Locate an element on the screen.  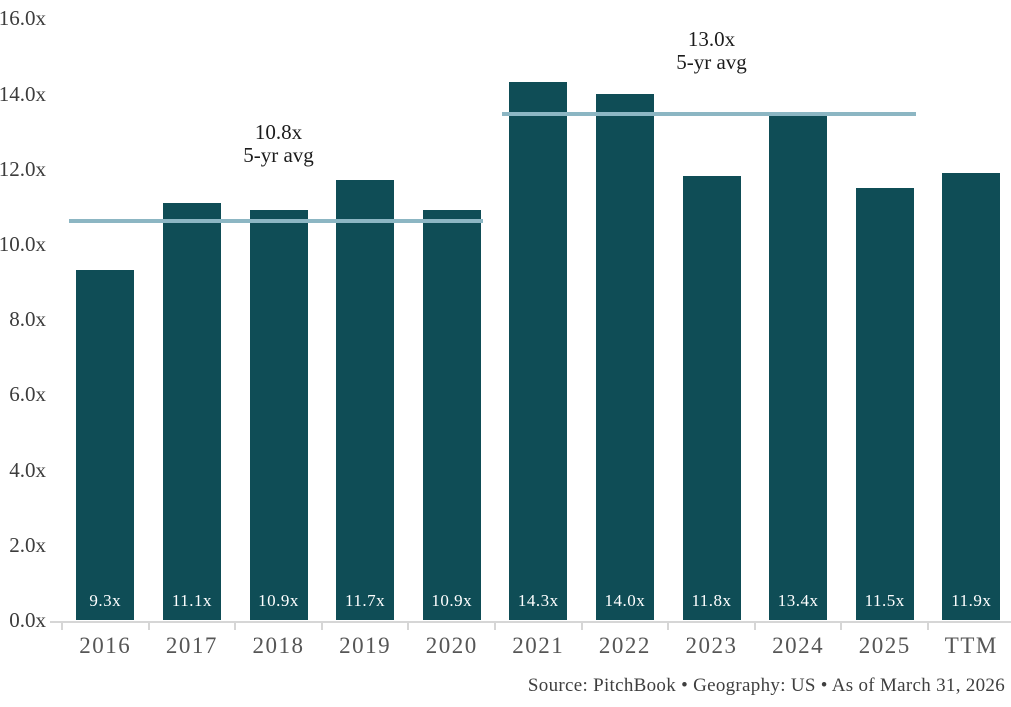
average-annotation: 10.8x 5-yr avg is located at coordinates (278, 143).